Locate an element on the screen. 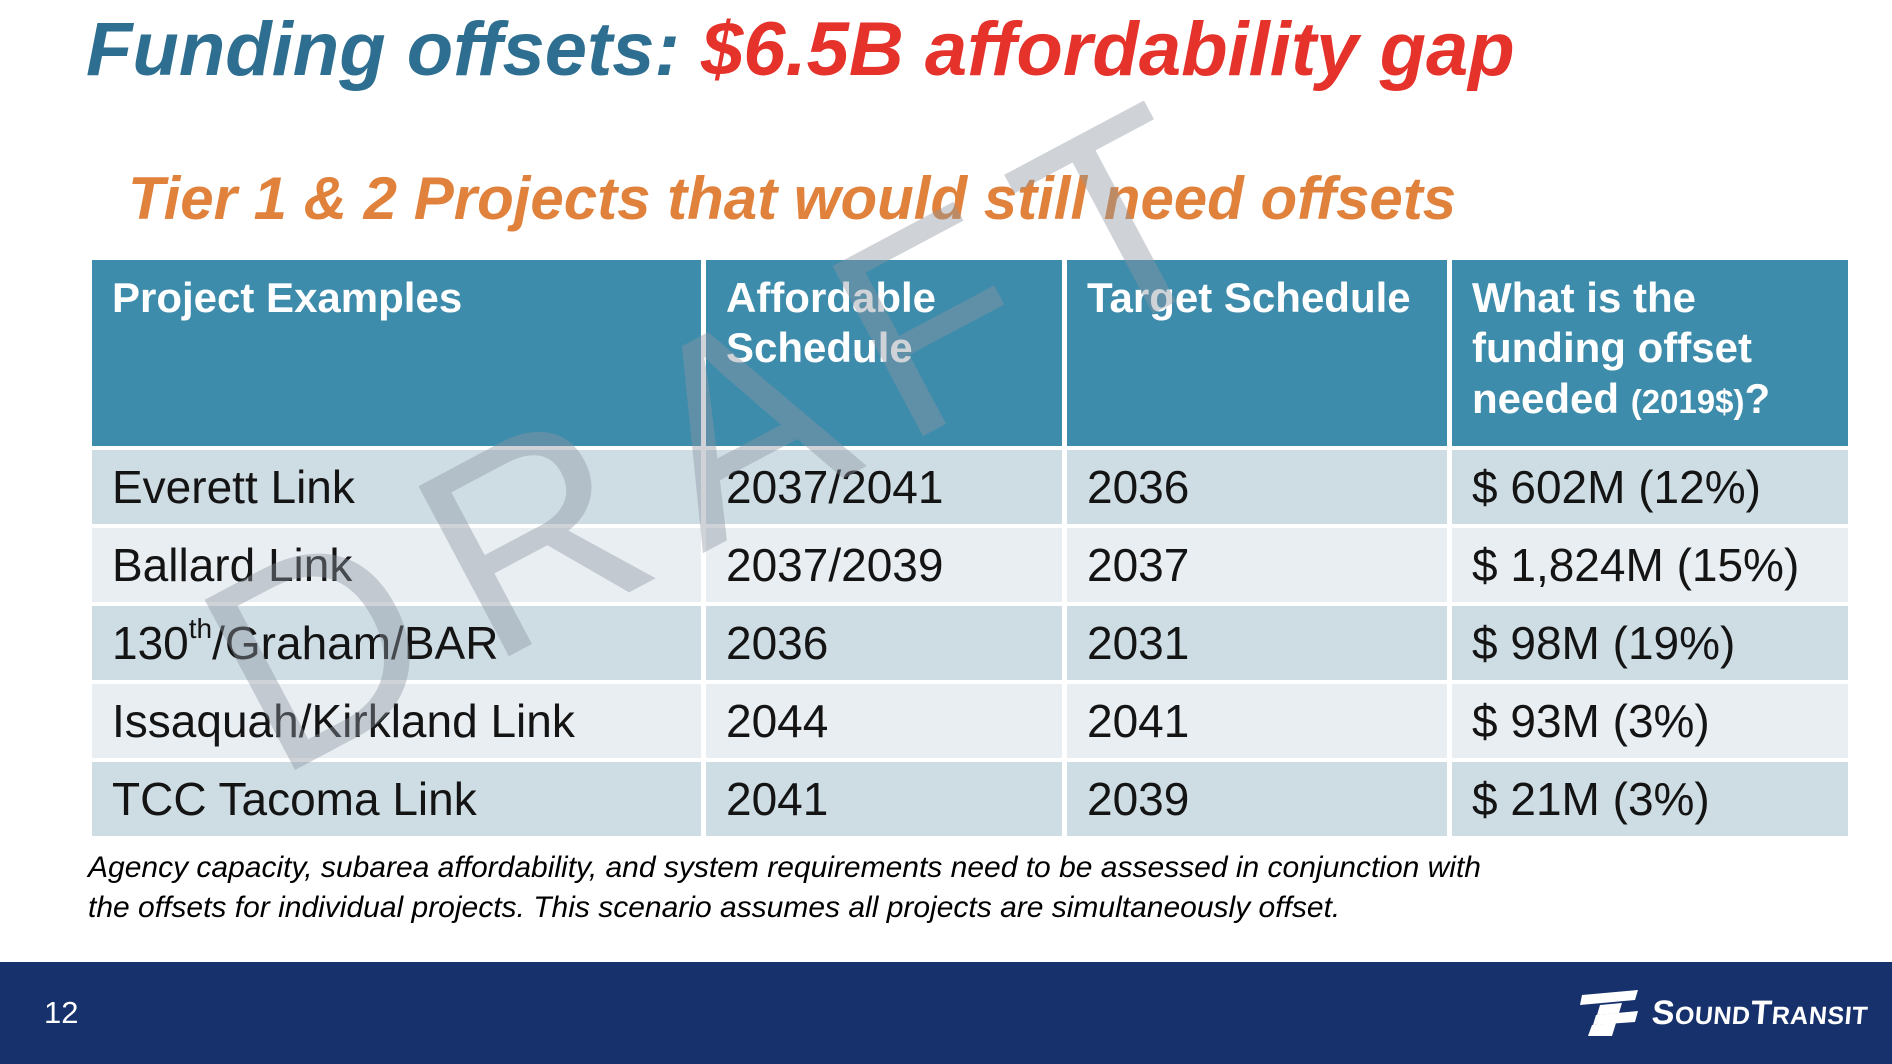 The width and height of the screenshot is (1892, 1064). page-number: 12 is located at coordinates (61, 1012).